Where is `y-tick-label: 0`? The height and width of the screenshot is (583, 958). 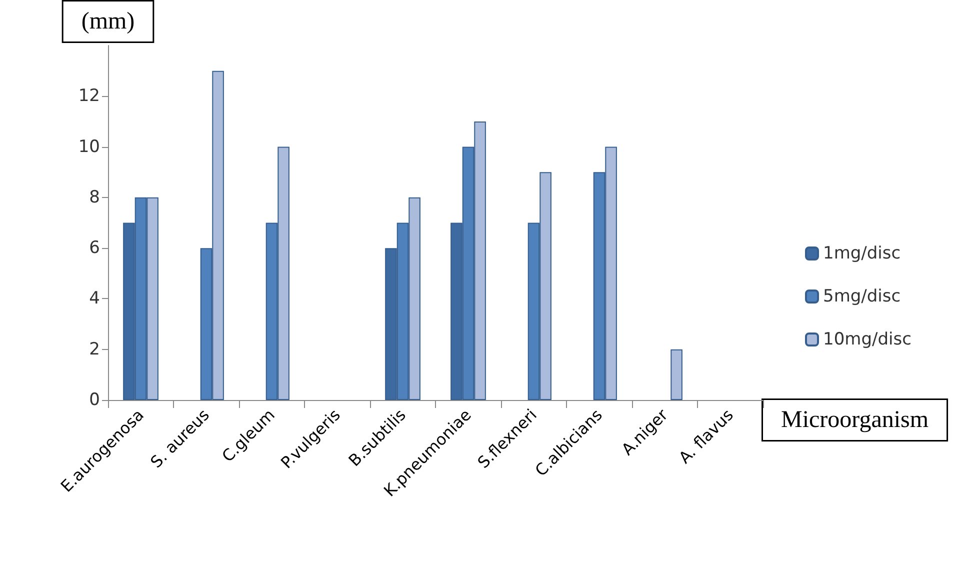
y-tick-label: 0 is located at coordinates (94, 400).